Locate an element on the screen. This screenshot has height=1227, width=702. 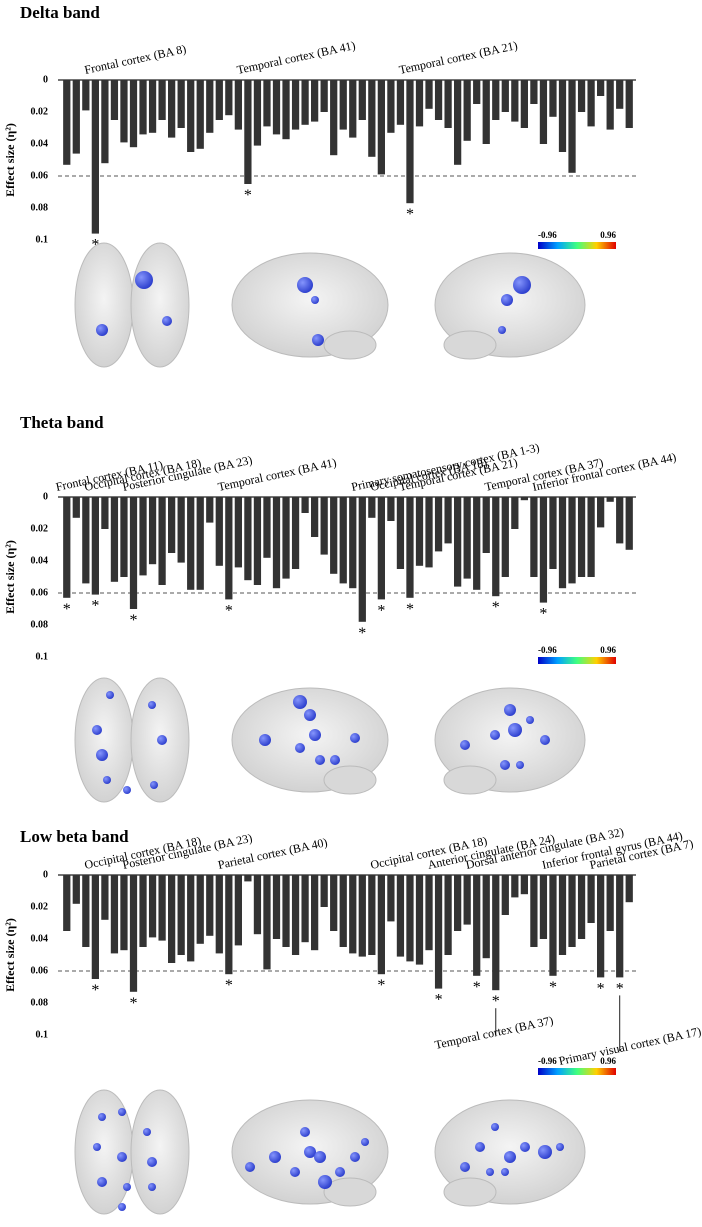
y-tick-label: 0.02 is located at coordinates (40, 906).